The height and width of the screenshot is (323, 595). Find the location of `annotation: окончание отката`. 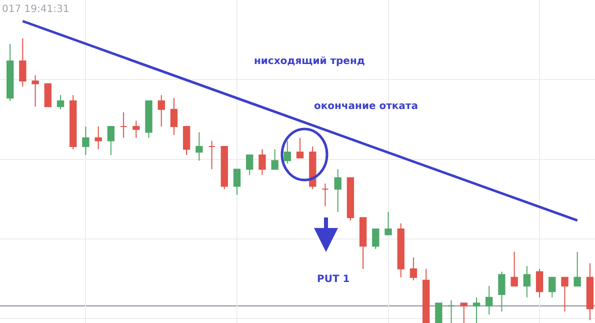

annotation: окончание отката is located at coordinates (366, 106).